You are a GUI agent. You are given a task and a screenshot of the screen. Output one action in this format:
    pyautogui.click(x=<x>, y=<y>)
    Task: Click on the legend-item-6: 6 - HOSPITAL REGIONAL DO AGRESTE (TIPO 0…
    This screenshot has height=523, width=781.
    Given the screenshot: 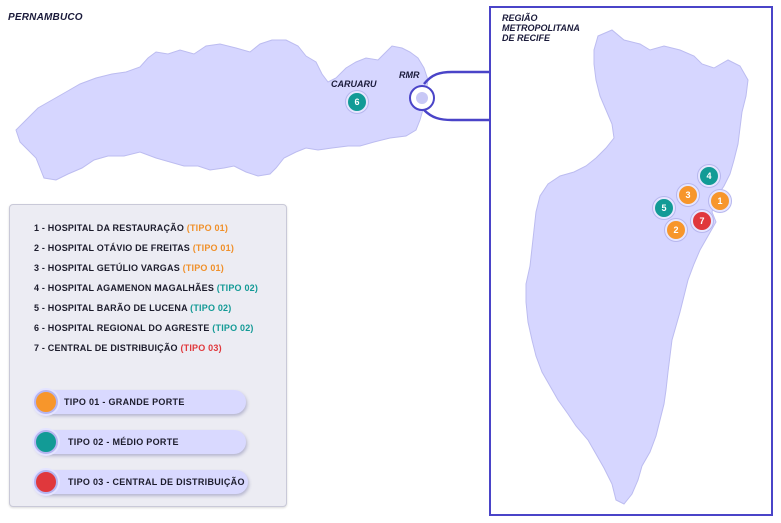 What is the action you would take?
    pyautogui.click(x=146, y=332)
    